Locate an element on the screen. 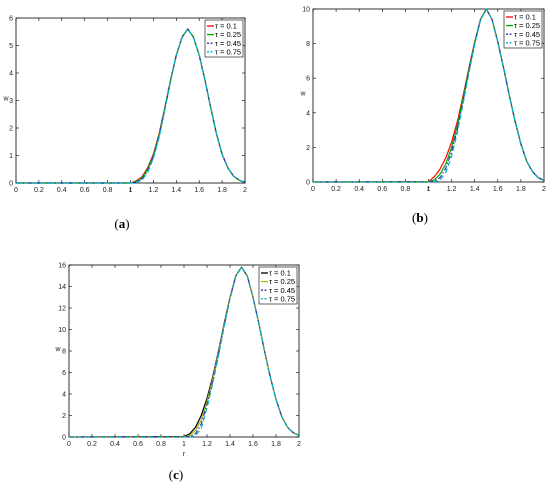  panel-caption: (a) is located at coordinates (121, 223).